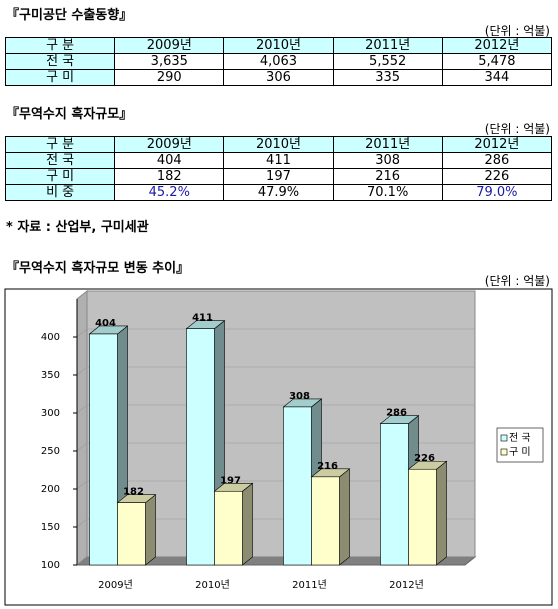  Describe the element at coordinates (50, 565) in the screenshot. I see `y-tick-label: 100` at that location.